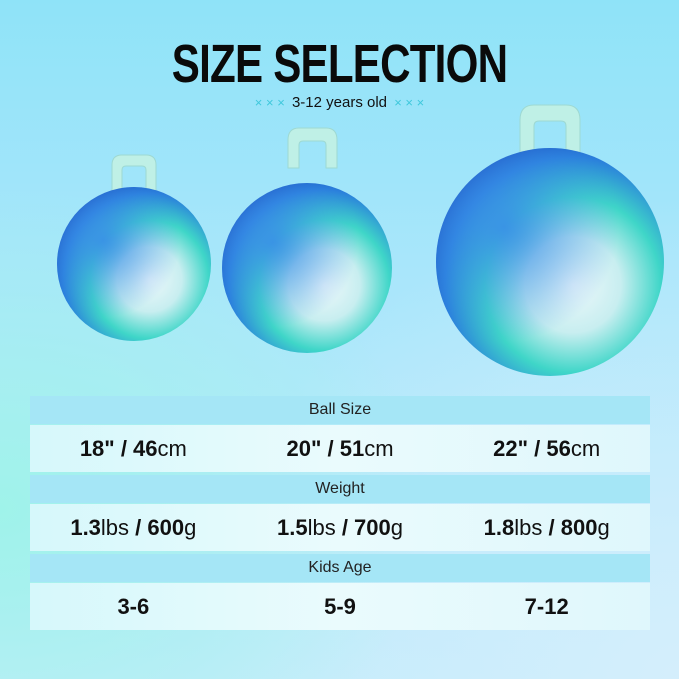 This screenshot has height=679, width=679. I want to click on table-header-1: Weight, so click(340, 489).